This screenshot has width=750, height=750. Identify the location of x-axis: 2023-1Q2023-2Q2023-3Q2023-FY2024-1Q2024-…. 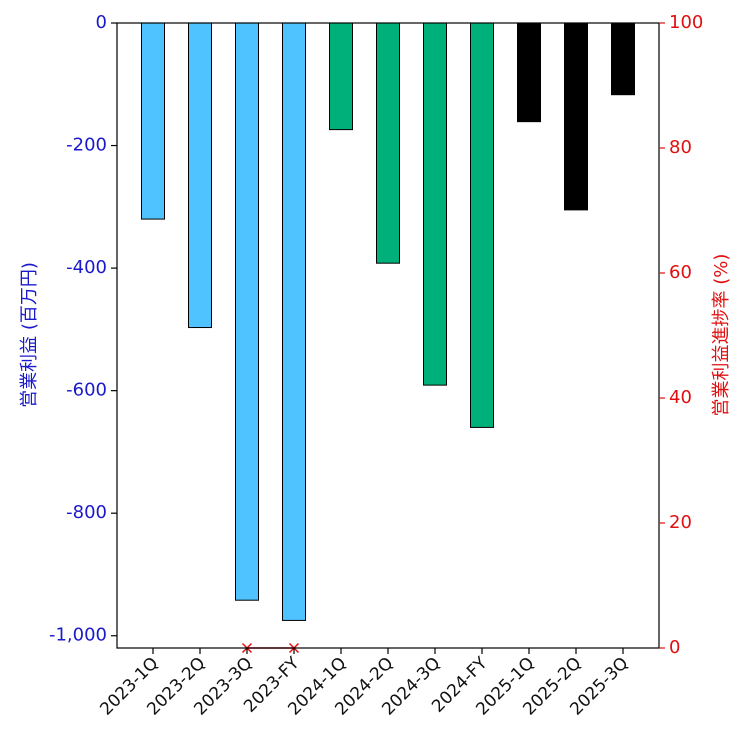
(364, 684).